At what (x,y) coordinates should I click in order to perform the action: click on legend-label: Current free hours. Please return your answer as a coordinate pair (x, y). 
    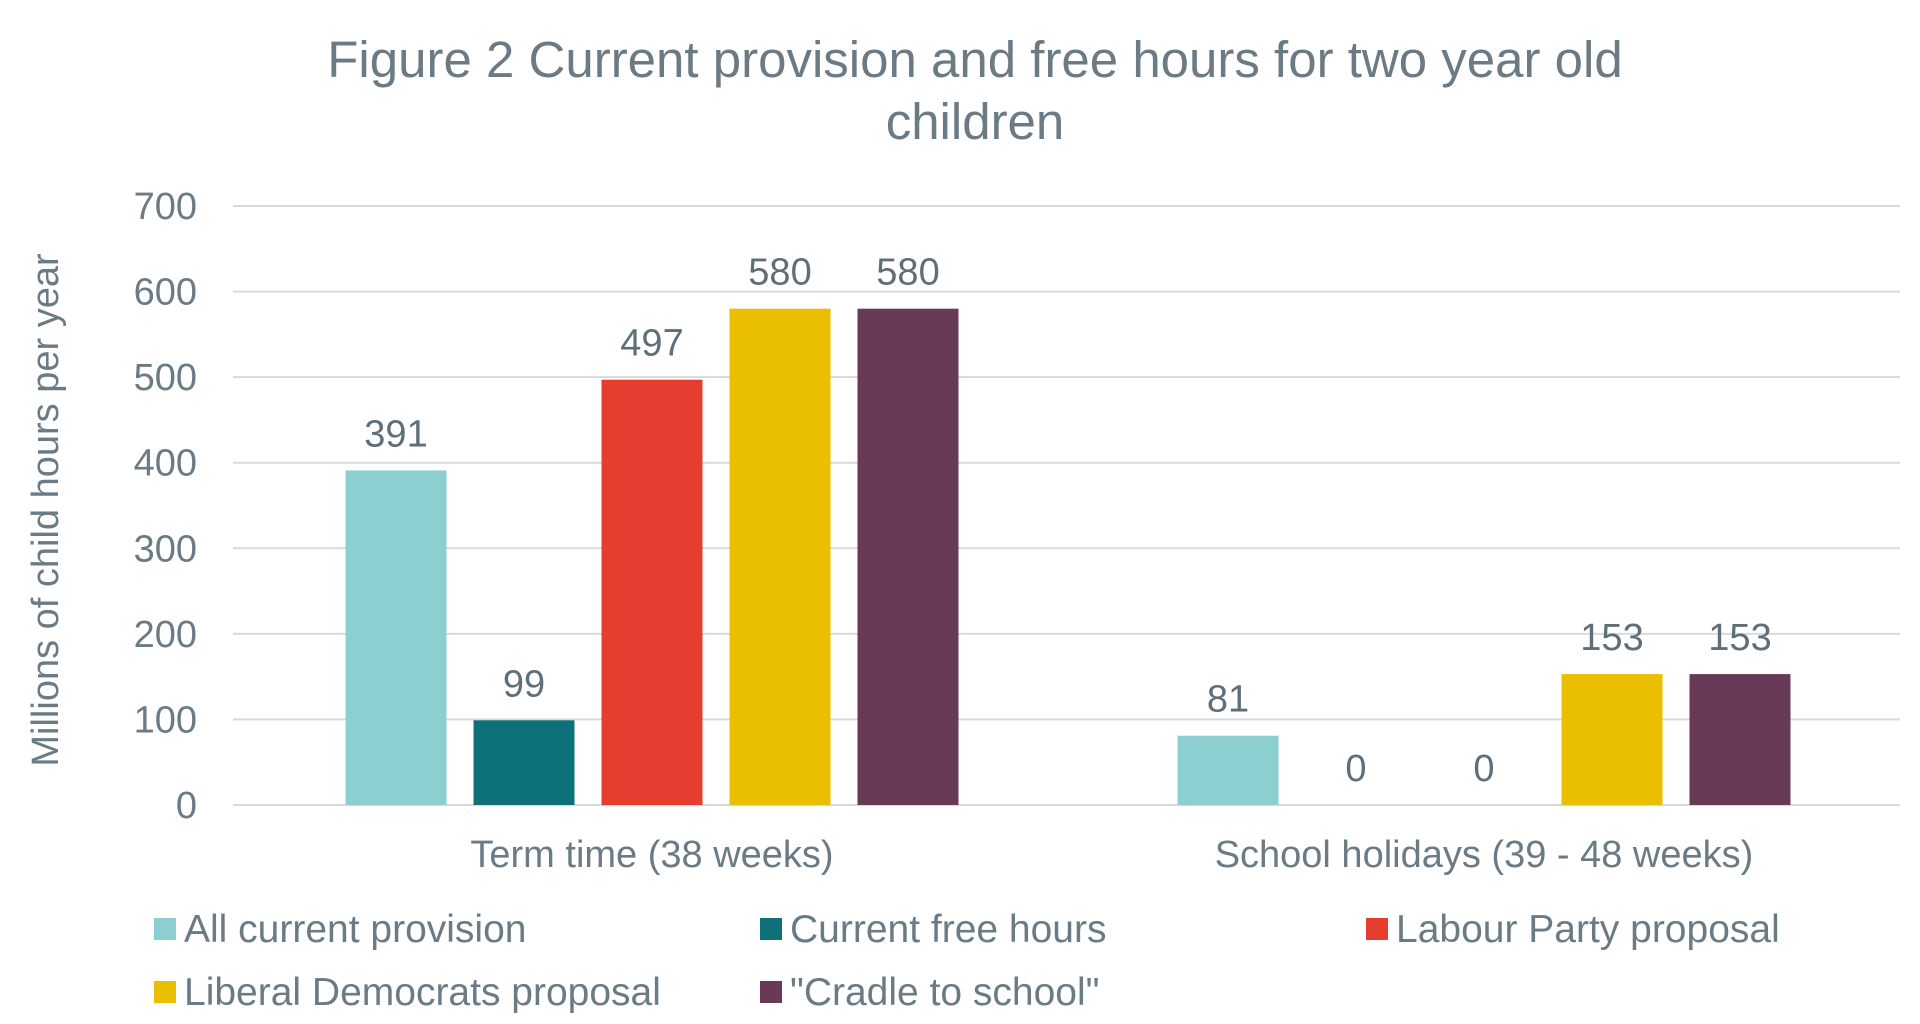
    Looking at the image, I should click on (948, 929).